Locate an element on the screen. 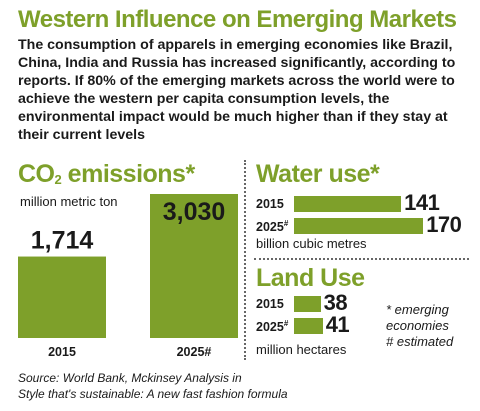 This screenshot has height=411, width=480. co2-value-label: 1,714 is located at coordinates (62, 241).